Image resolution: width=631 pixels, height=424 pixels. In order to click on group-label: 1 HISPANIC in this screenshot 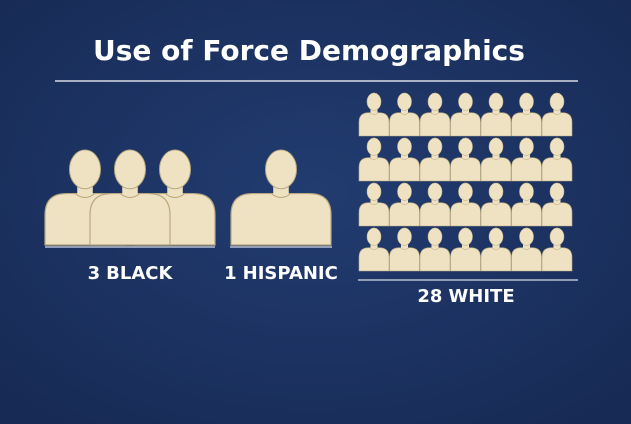, I will do `click(281, 273)`.